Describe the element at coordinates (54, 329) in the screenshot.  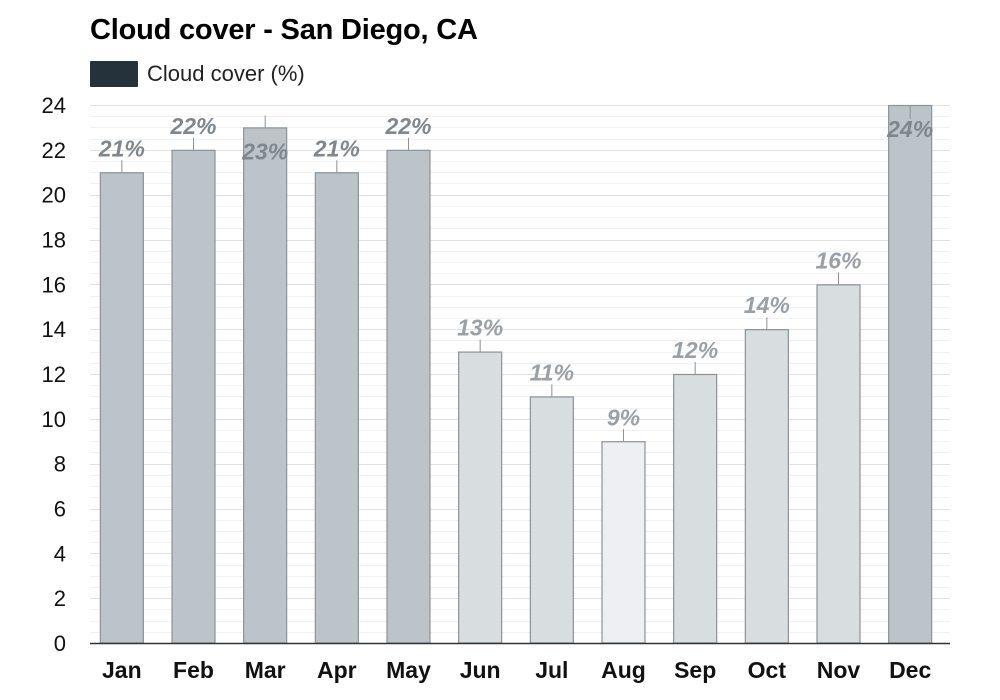
I see `y-tick-label: 14` at that location.